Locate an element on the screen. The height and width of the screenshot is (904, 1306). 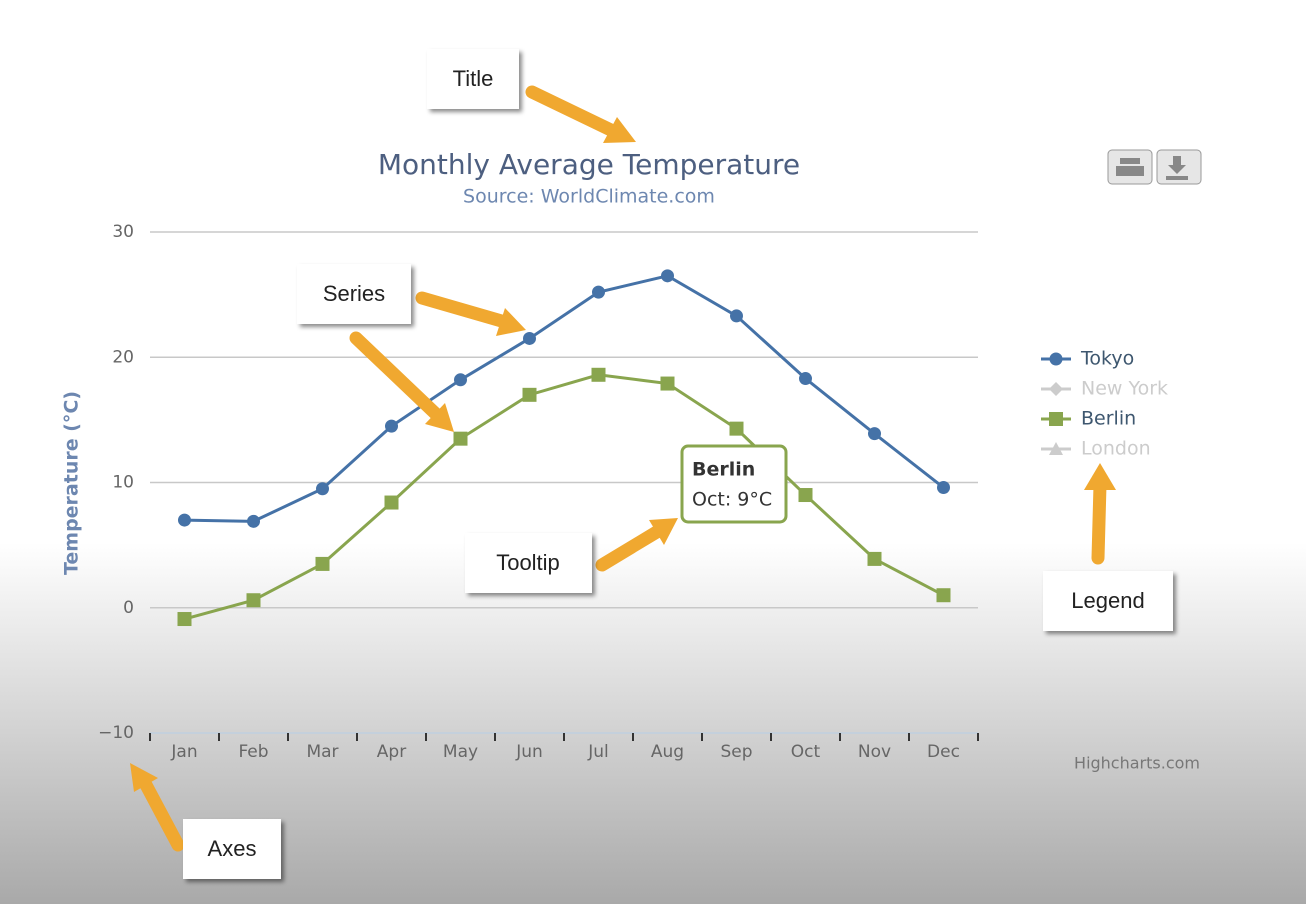
callout-label: Series is located at coordinates (354, 293).